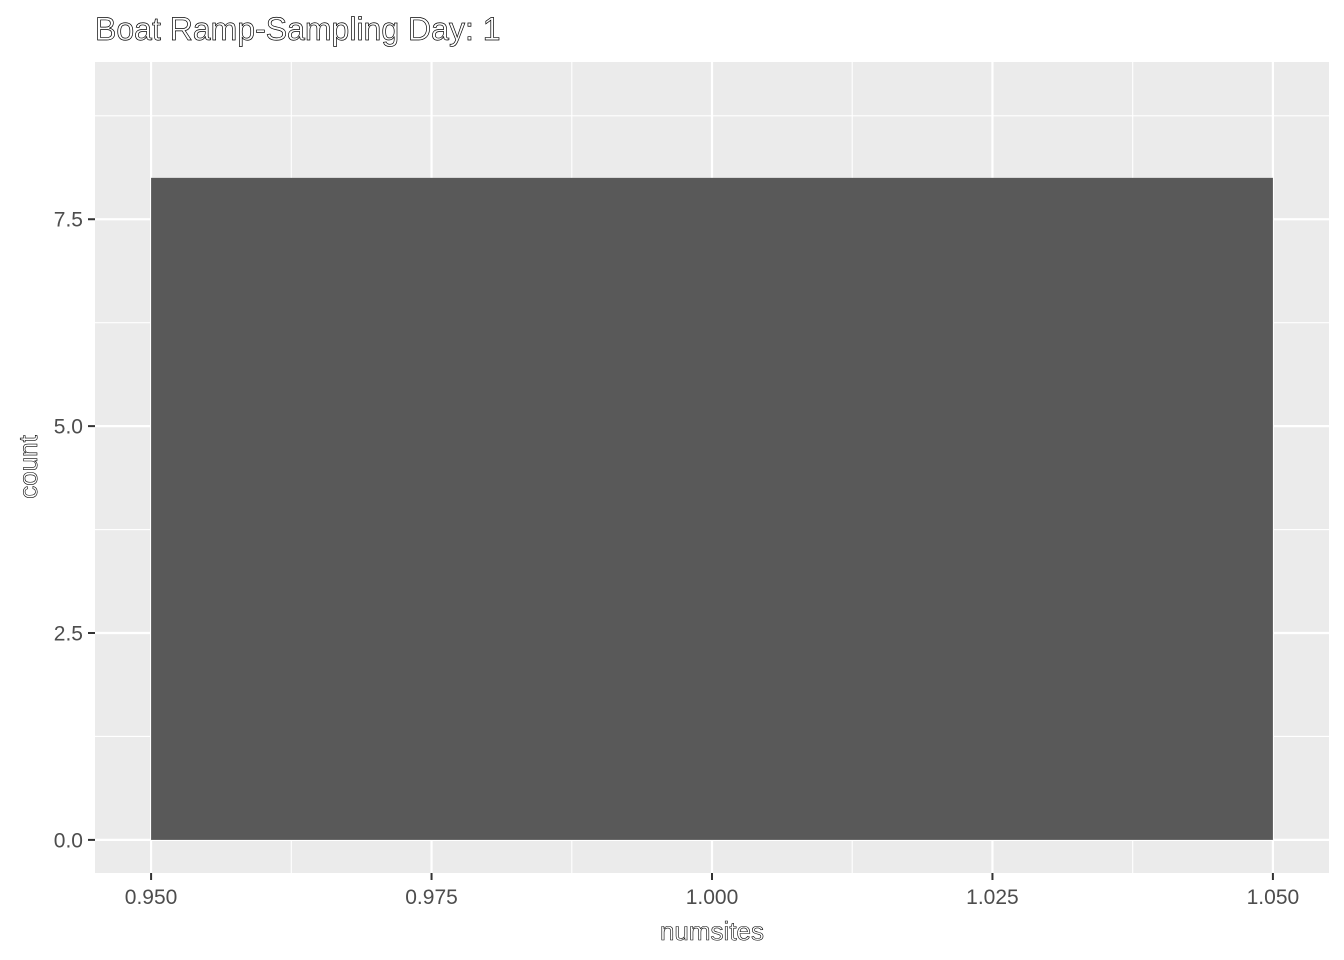 This screenshot has height=960, width=1344. I want to click on x-axis: 0.950 0.975 1.000 1.025 1.050, so click(712, 891).